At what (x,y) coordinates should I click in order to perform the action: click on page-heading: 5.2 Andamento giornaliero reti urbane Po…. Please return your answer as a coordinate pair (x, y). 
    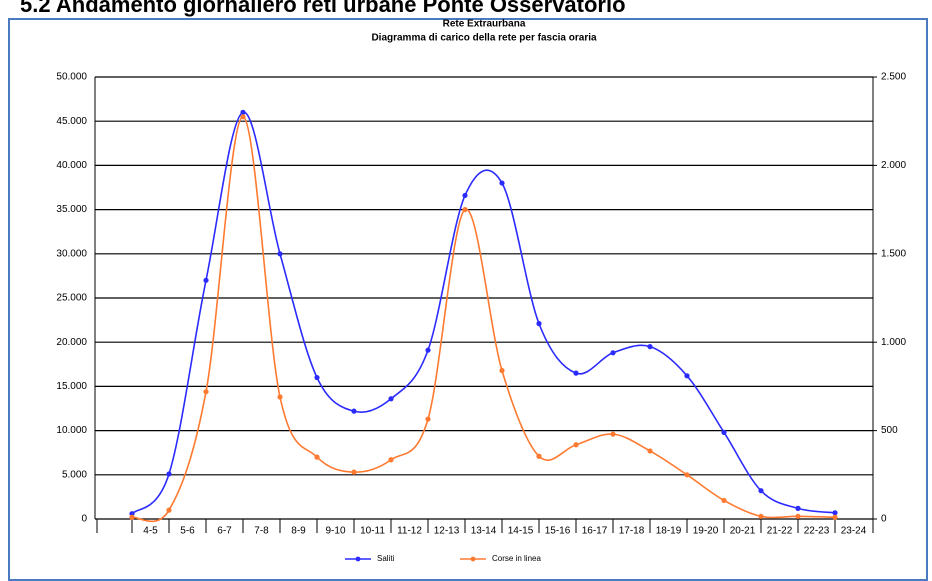
    Looking at the image, I should click on (323, 8).